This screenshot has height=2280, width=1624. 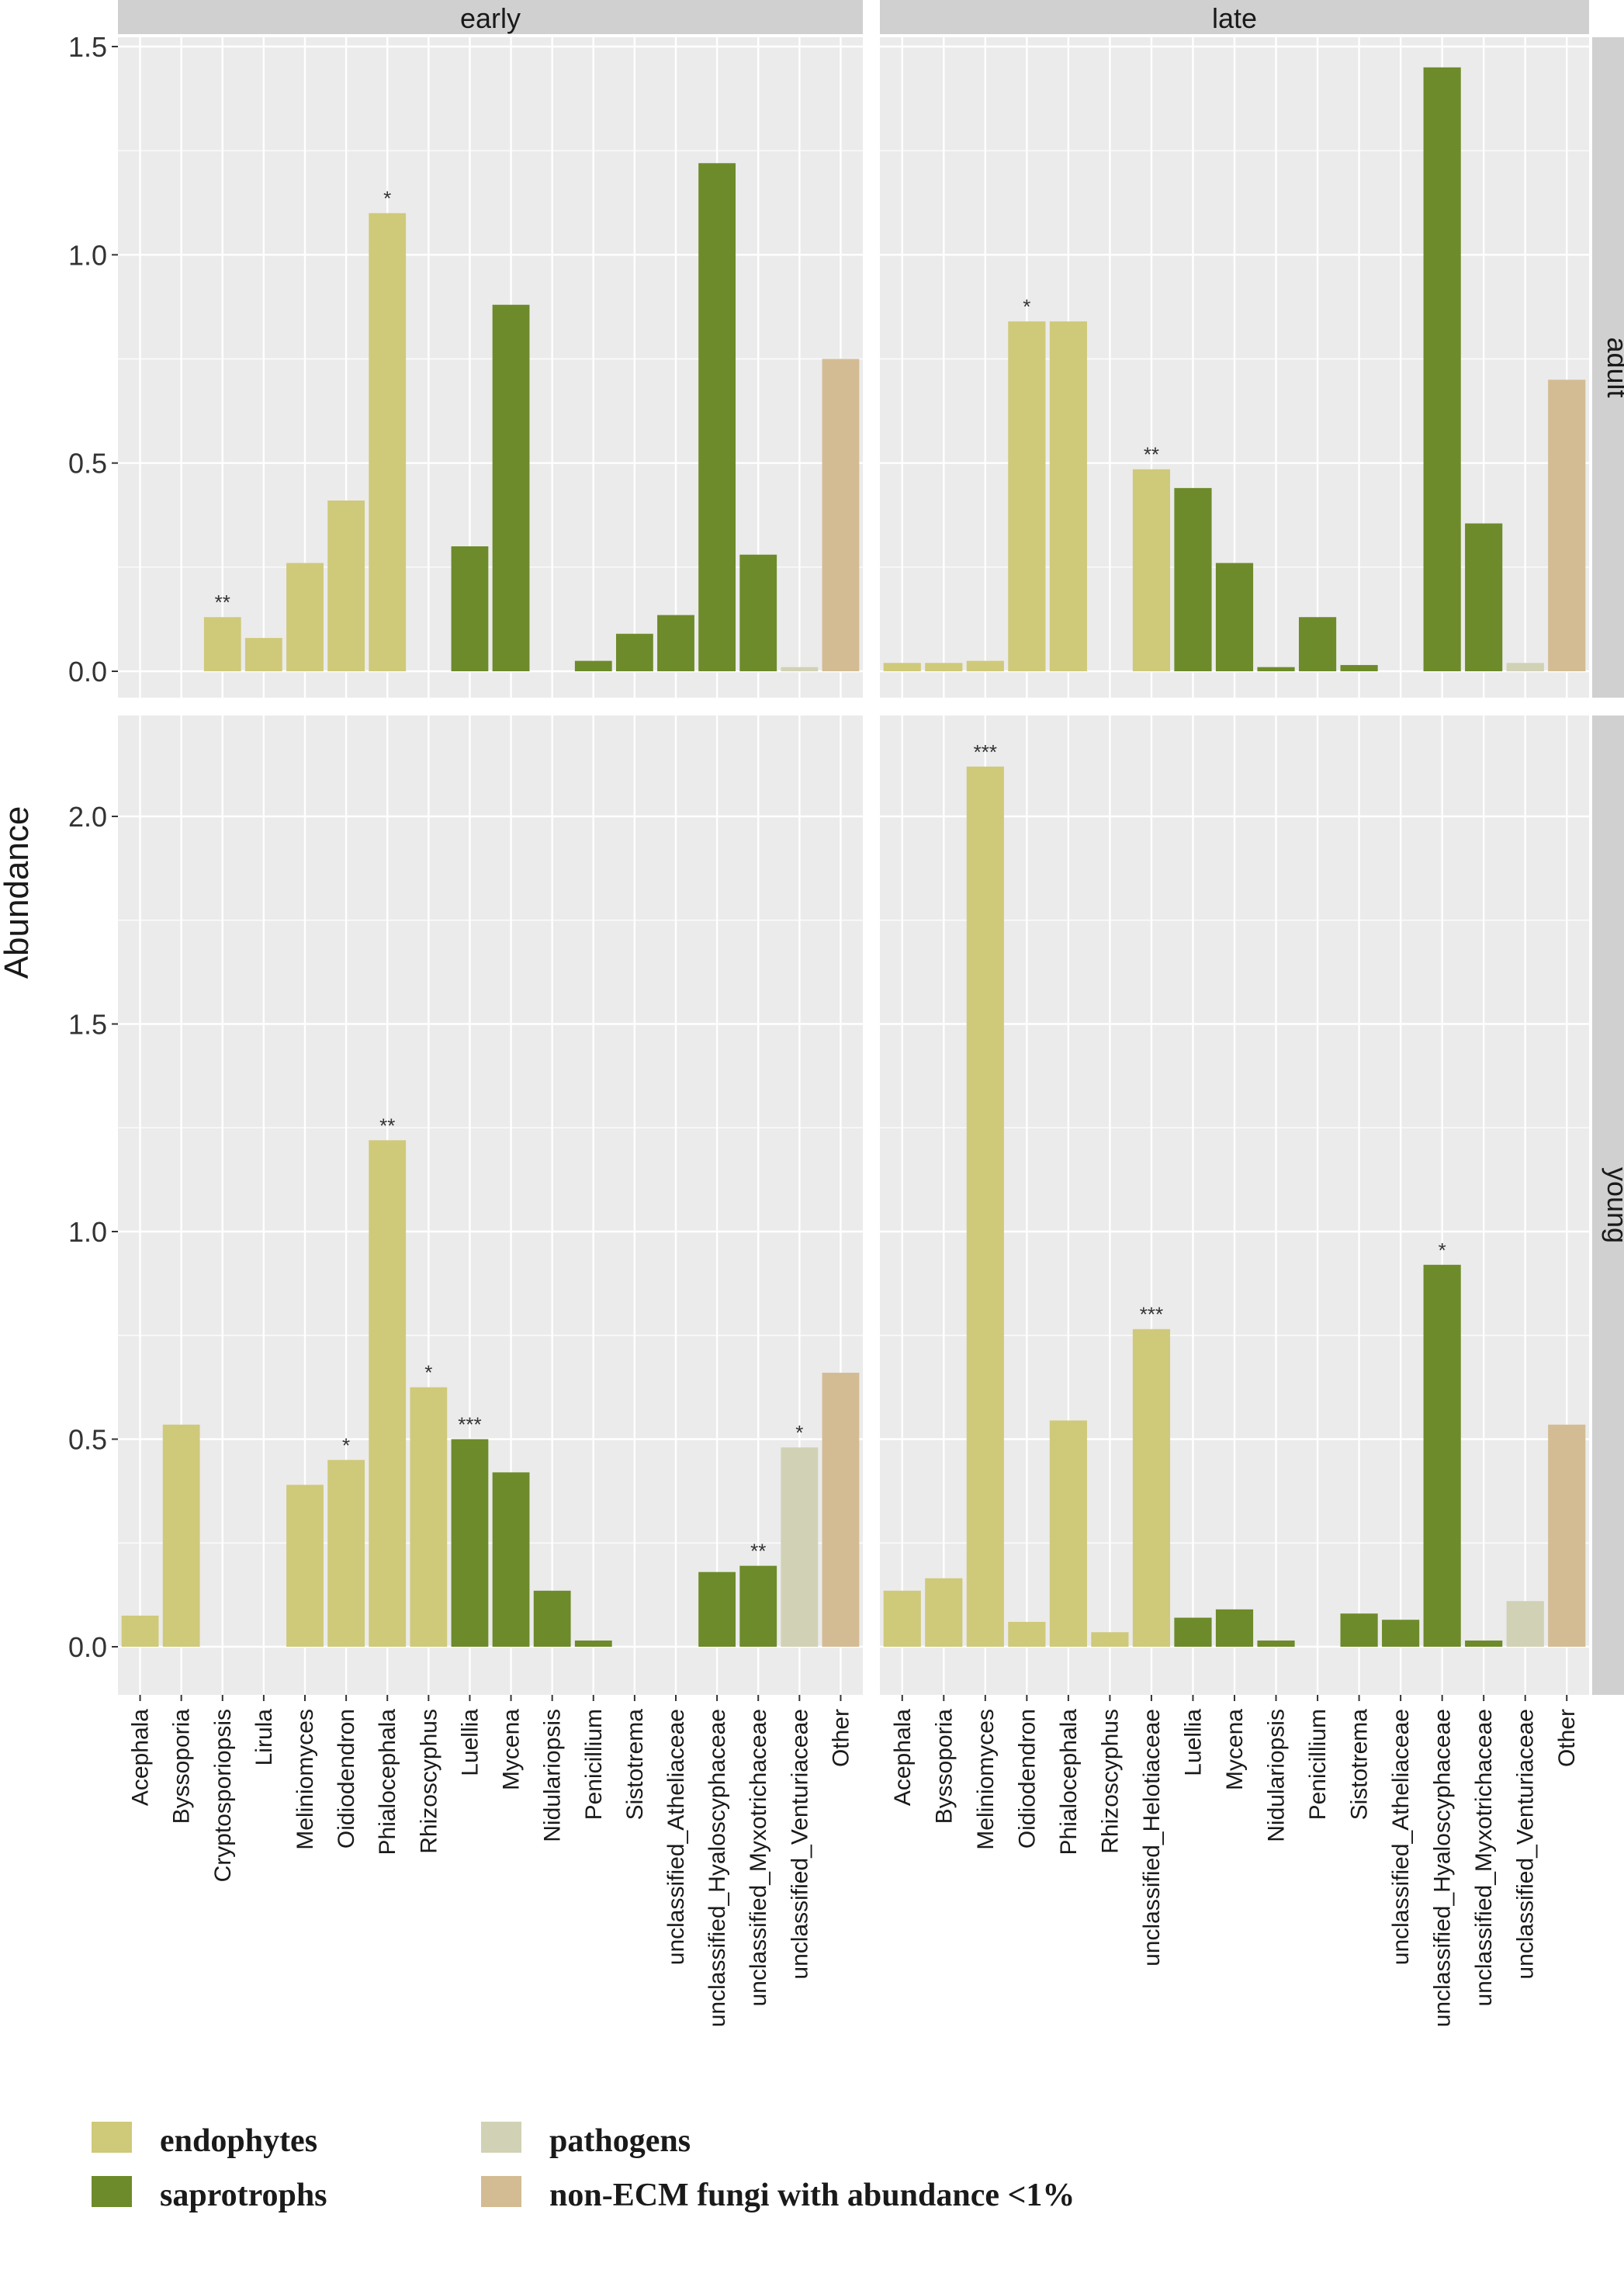 What do you see at coordinates (181, 1535) in the screenshot?
I see `bar-byssoporia` at bounding box center [181, 1535].